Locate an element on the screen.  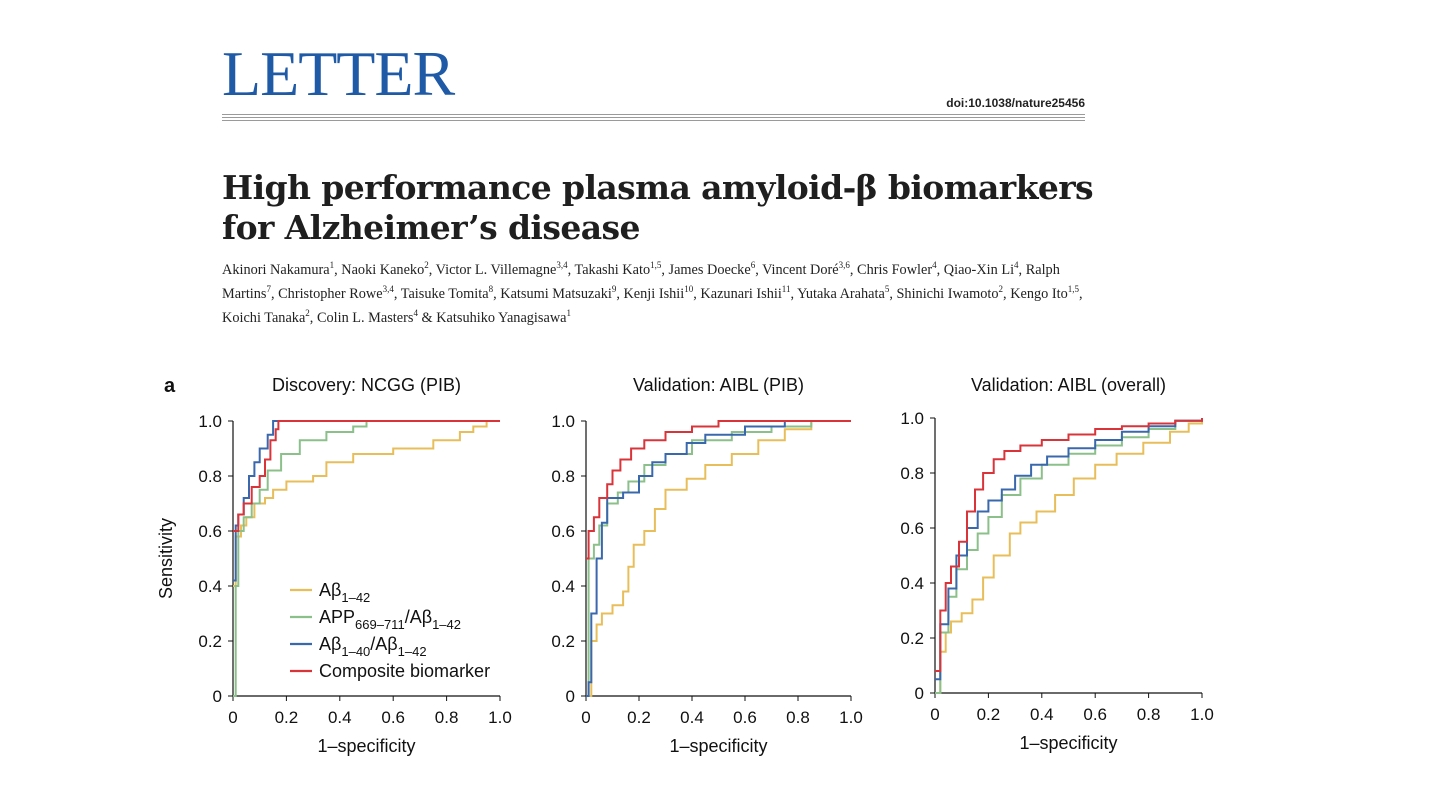
author-name: Katsuhiko Yanagisawa is located at coordinates (501, 317).